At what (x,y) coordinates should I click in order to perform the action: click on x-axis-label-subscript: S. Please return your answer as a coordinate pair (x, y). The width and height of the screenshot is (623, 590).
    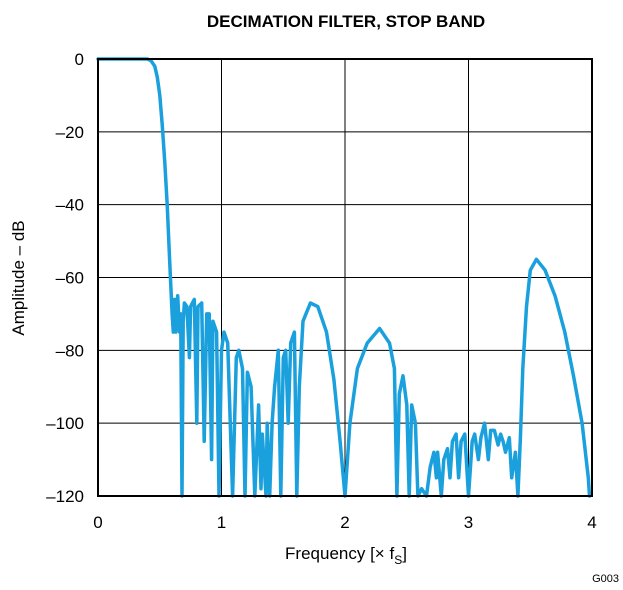
    Looking at the image, I should click on (398, 560).